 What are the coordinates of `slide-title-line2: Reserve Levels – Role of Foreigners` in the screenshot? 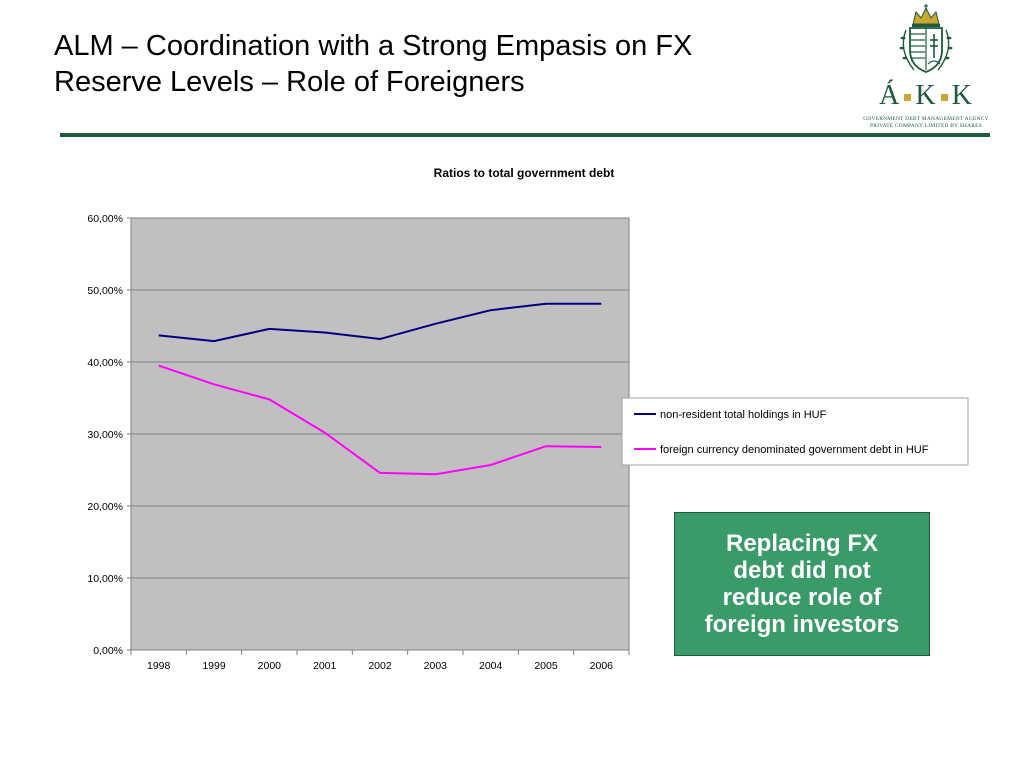 It's located at (289, 82).